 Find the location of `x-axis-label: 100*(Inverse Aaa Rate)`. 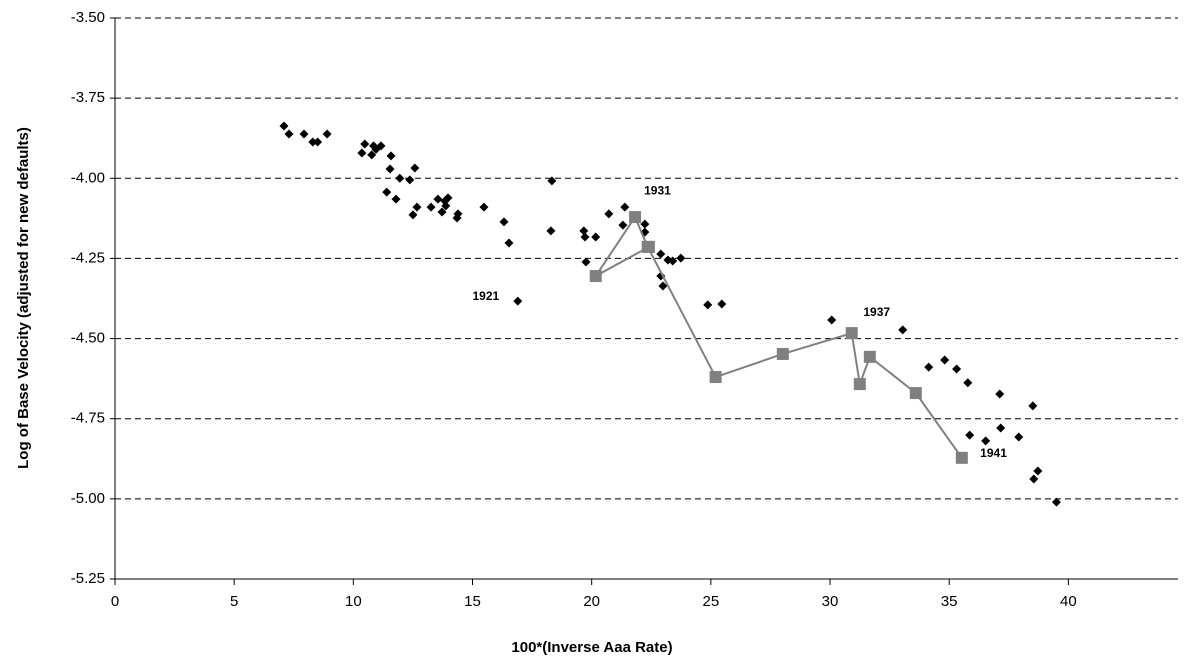

x-axis-label: 100*(Inverse Aaa Rate) is located at coordinates (591, 647).